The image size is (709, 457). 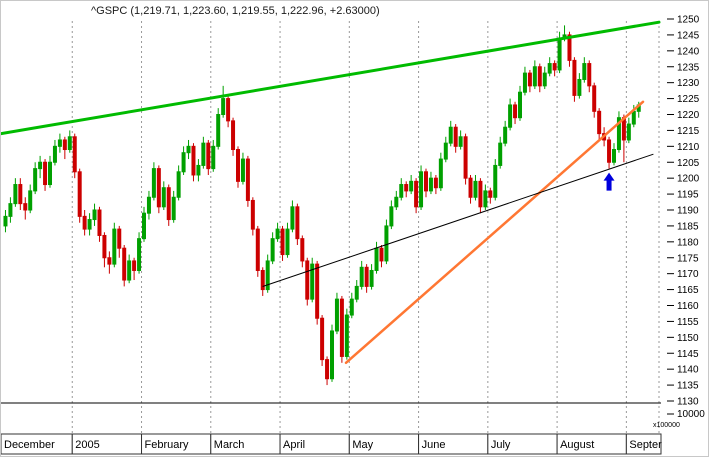 I want to click on y-axis-price-label: 1185, so click(x=688, y=226).